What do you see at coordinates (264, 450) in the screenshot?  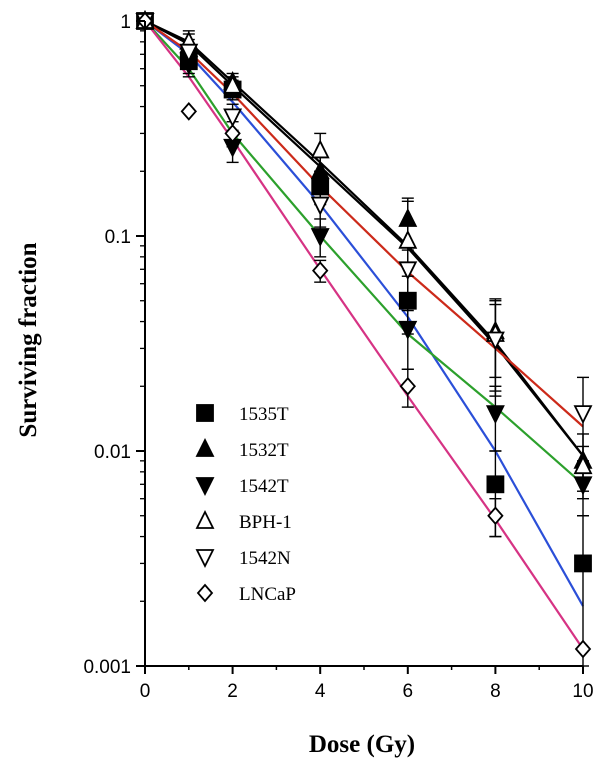 I see `legend-label-1532t: 1532T` at bounding box center [264, 450].